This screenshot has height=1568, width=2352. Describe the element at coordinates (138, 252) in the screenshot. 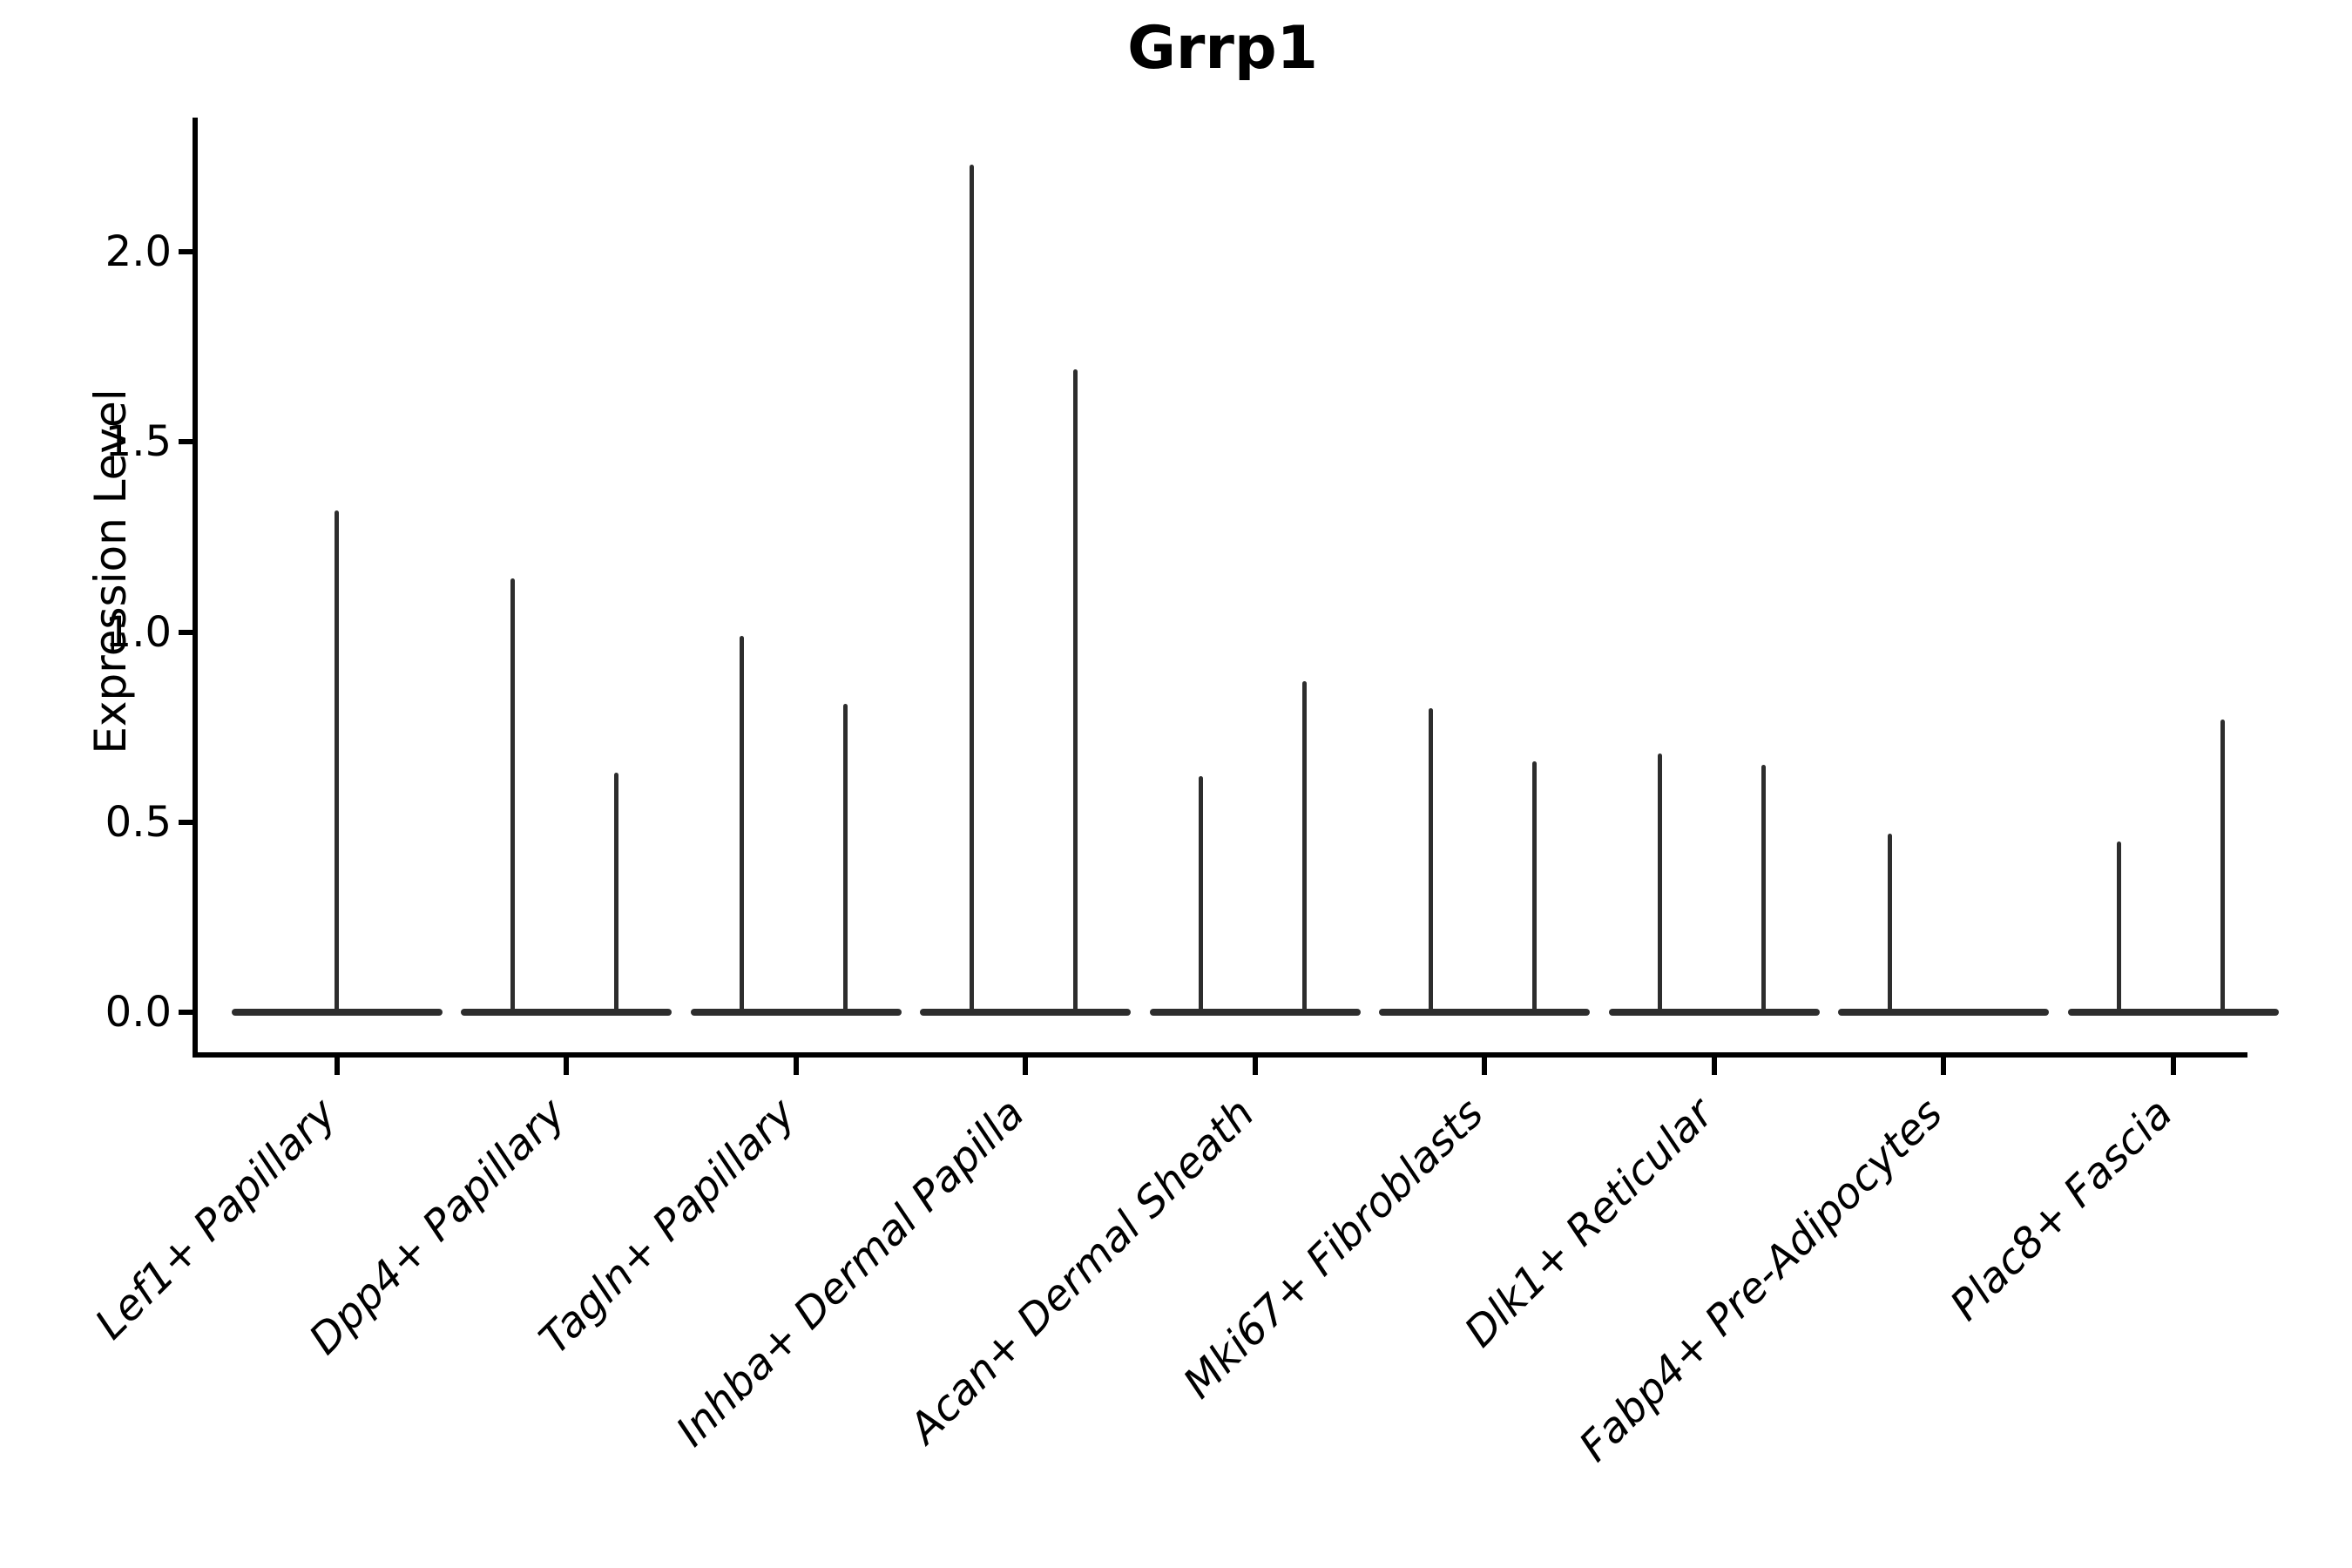

I see `y-tick-label: 2.0` at that location.